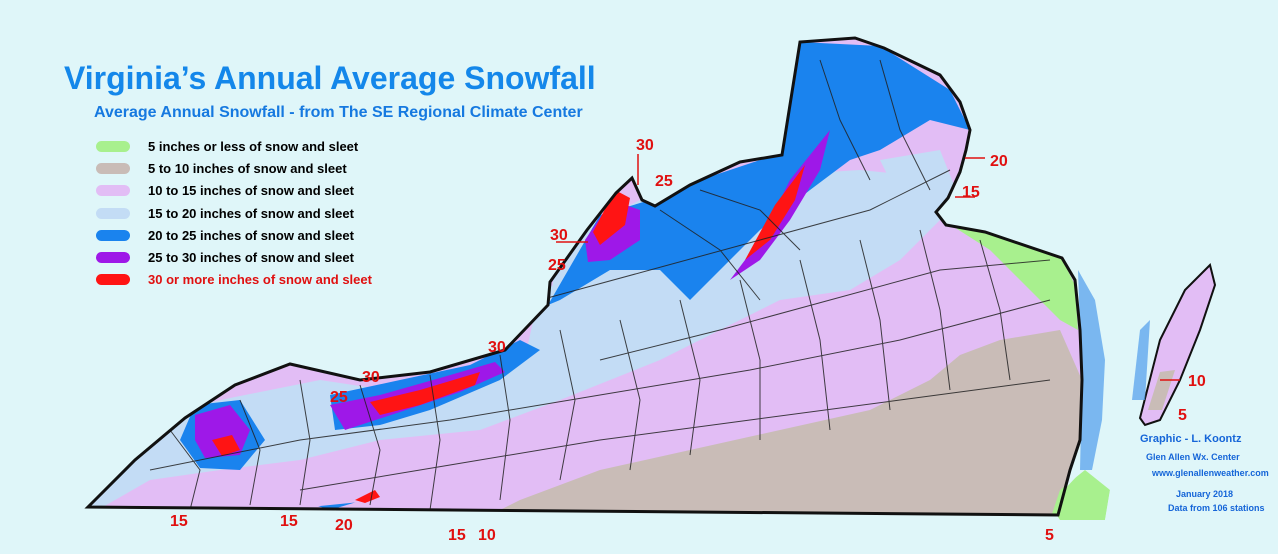 This screenshot has height=554, width=1278. I want to click on legend-item: 30 or more inches of snow and sleet, so click(256, 280).